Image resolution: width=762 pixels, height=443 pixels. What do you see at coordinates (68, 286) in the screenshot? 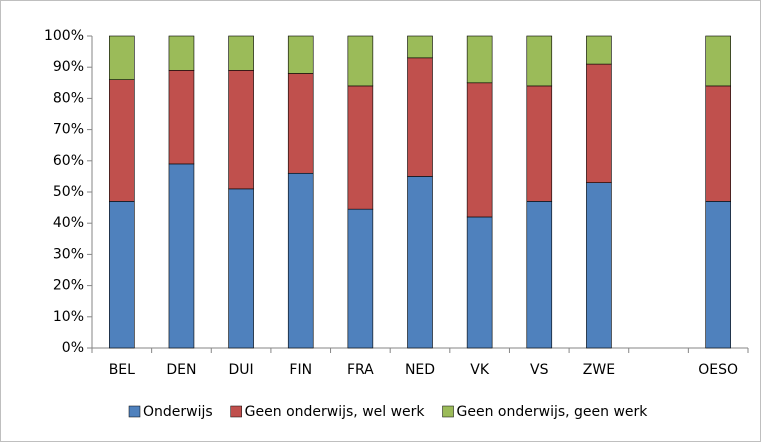
I see `y-tick-label: 20%` at bounding box center [68, 286].